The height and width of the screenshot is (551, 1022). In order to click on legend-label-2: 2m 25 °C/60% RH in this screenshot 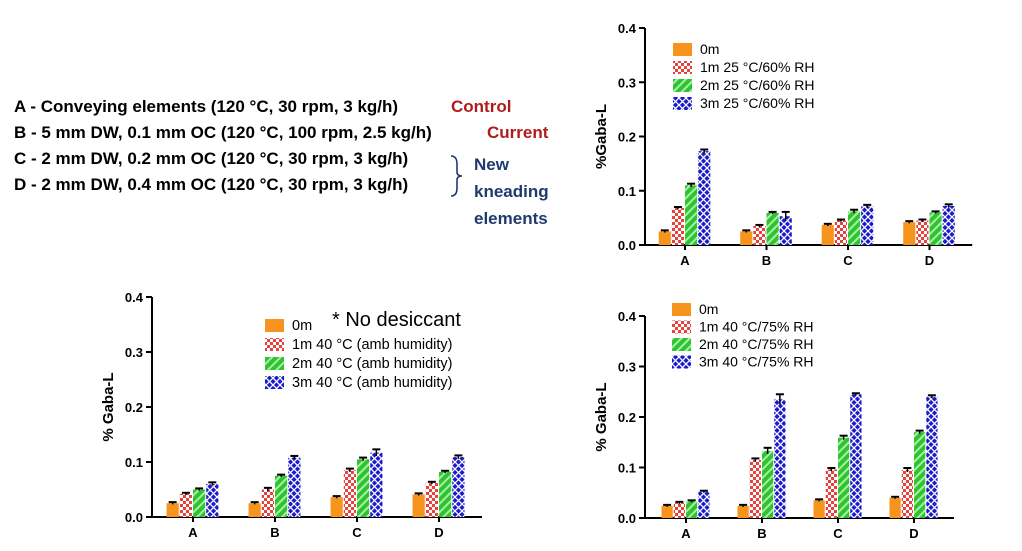, I will do `click(757, 85)`.